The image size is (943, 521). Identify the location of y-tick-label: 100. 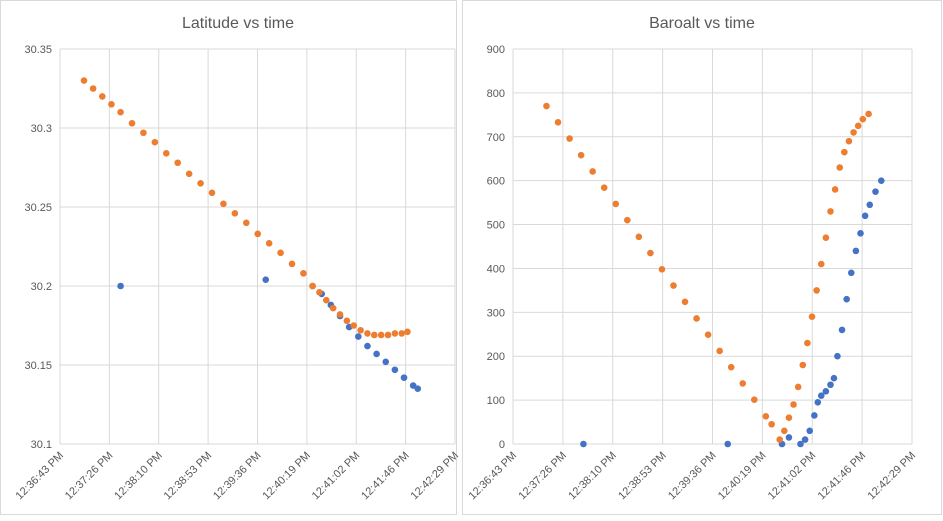
(496, 401).